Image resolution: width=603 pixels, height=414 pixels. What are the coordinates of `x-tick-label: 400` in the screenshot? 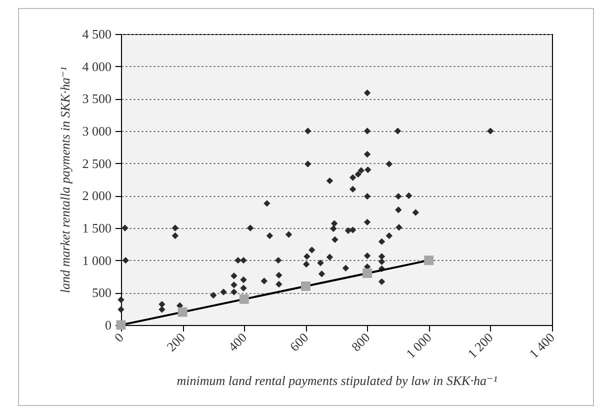 It's located at (237, 342).